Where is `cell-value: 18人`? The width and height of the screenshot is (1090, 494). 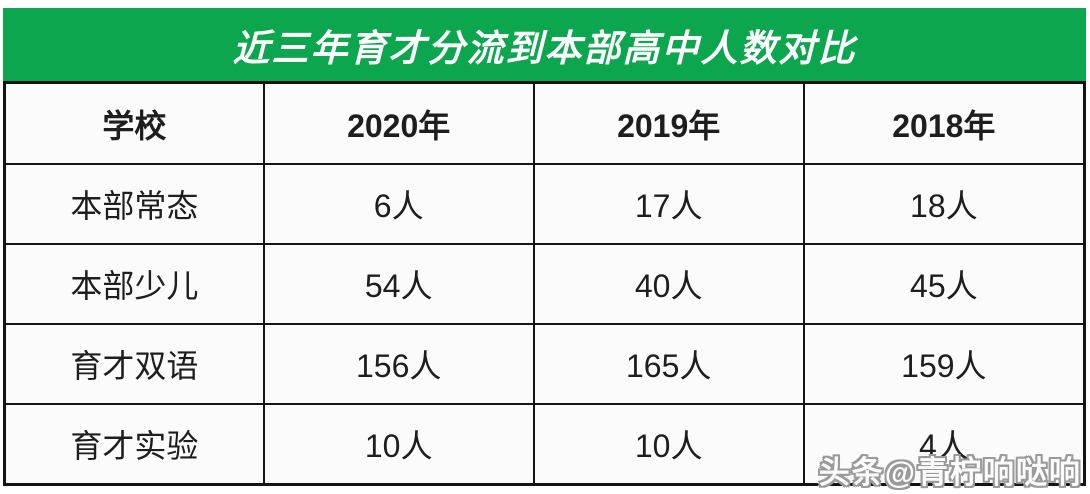
cell-value: 18人 is located at coordinates (944, 204).